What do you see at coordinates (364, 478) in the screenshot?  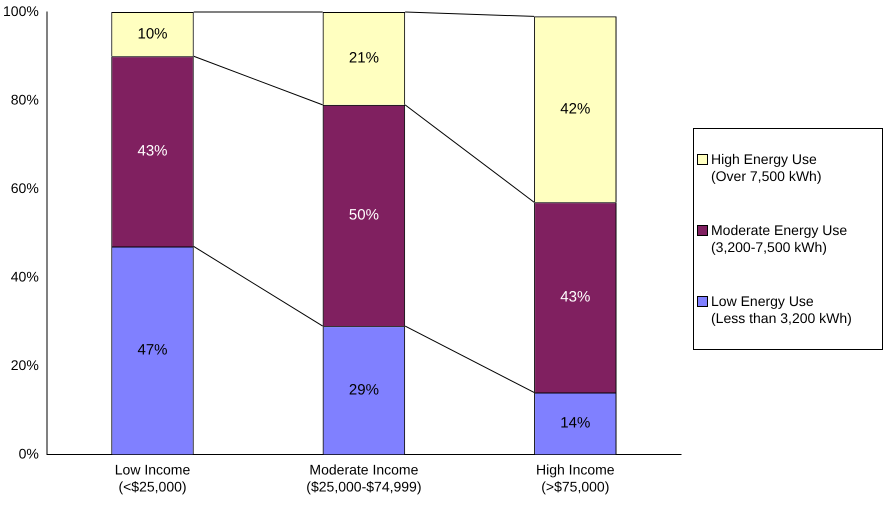 I see `x-tick-label: Moderate Income ($25,000-$74,999)` at bounding box center [364, 478].